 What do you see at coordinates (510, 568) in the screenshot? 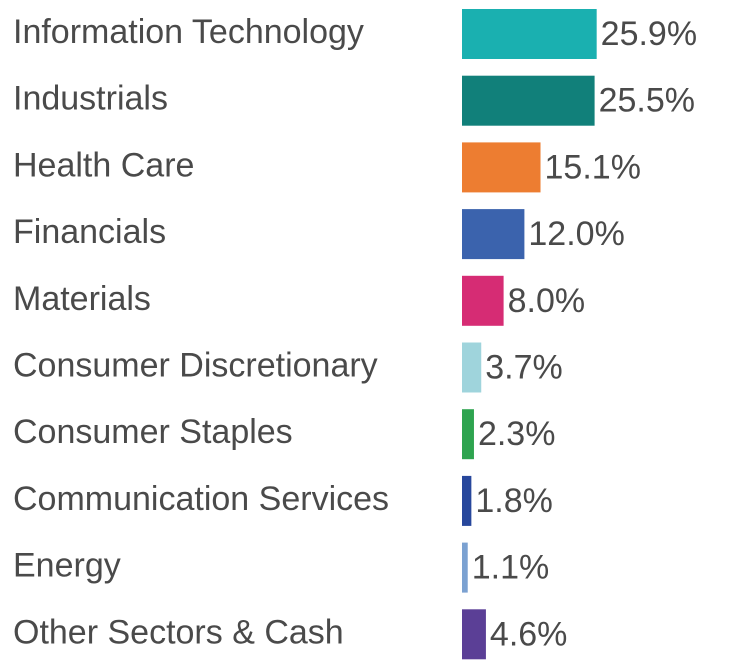
I see `value-label: 1.1%` at bounding box center [510, 568].